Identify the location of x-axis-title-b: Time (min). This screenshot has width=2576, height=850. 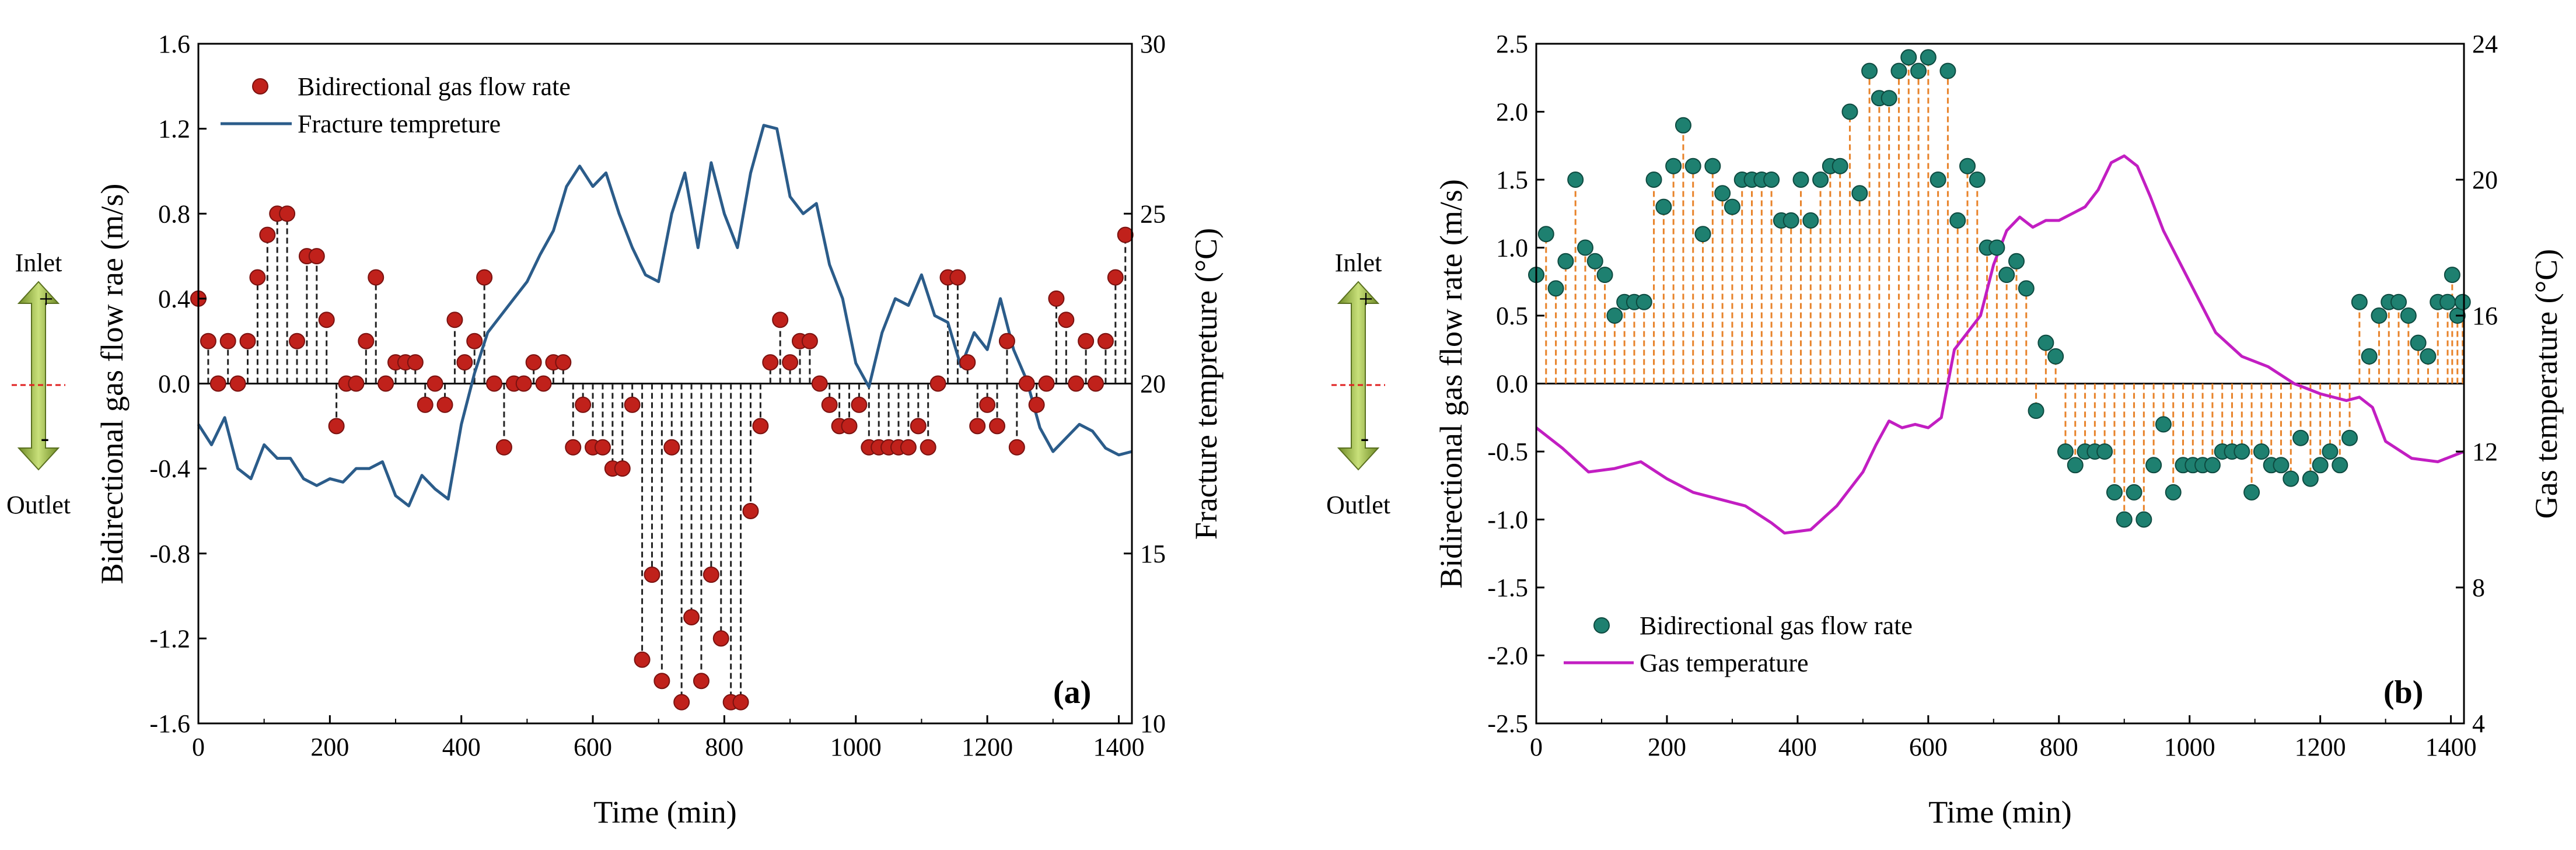
(2000, 812).